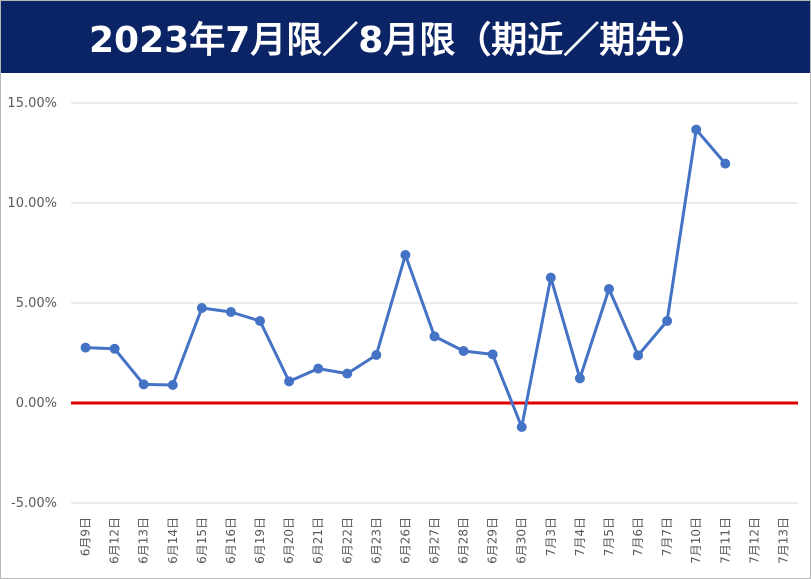 The image size is (811, 579). I want to click on x-tick-label: 7月10日, so click(696, 540).